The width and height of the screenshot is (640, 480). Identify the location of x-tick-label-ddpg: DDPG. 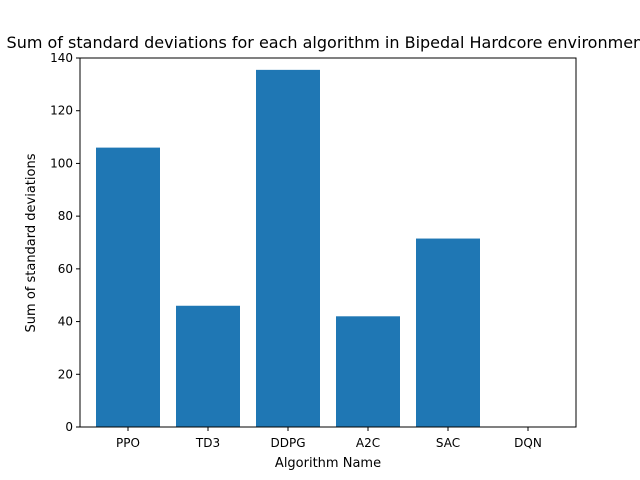
(287, 443).